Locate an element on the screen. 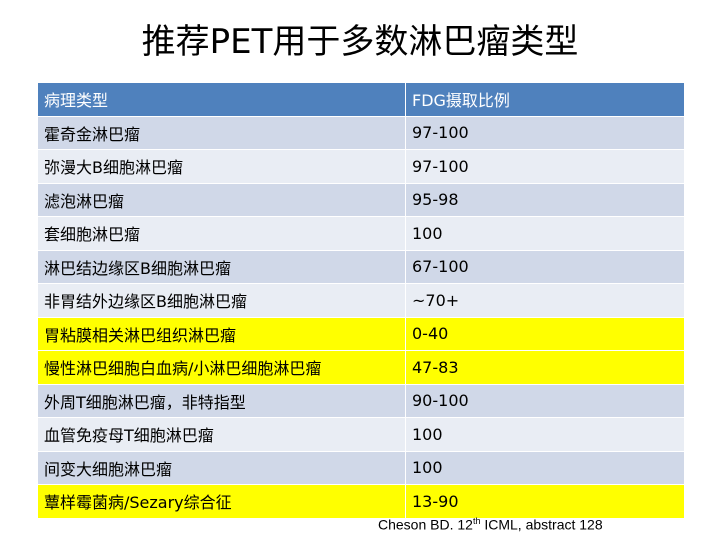 The width and height of the screenshot is (720, 540). fdg-uptake-cell: 47-83 is located at coordinates (545, 367).